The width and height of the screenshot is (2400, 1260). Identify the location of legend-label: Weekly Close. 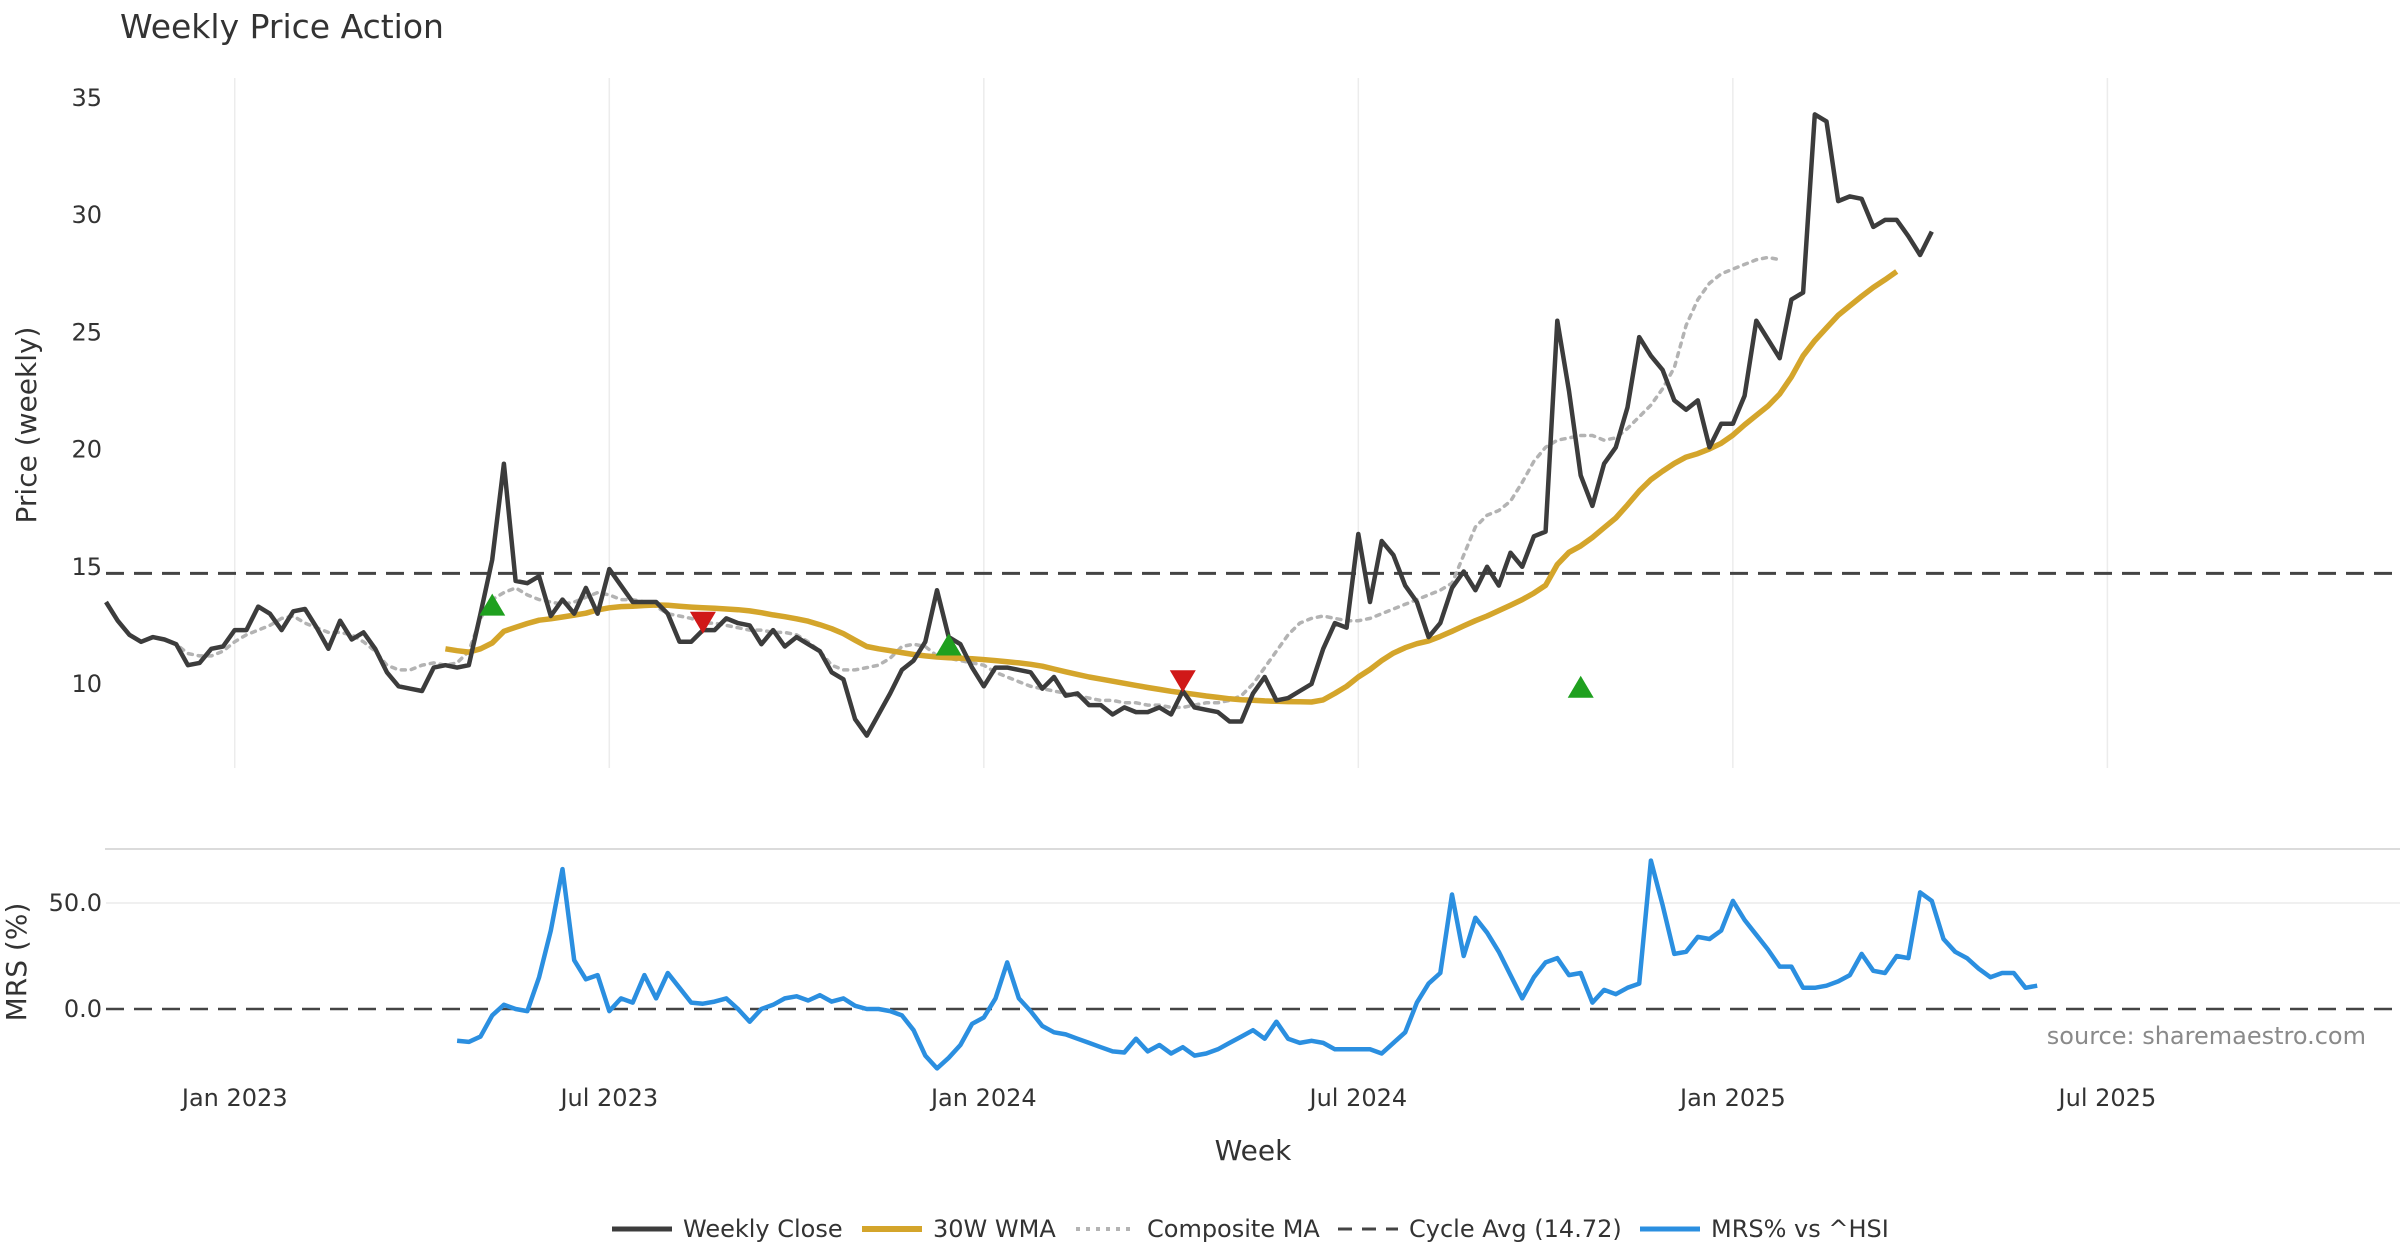
(763, 1229).